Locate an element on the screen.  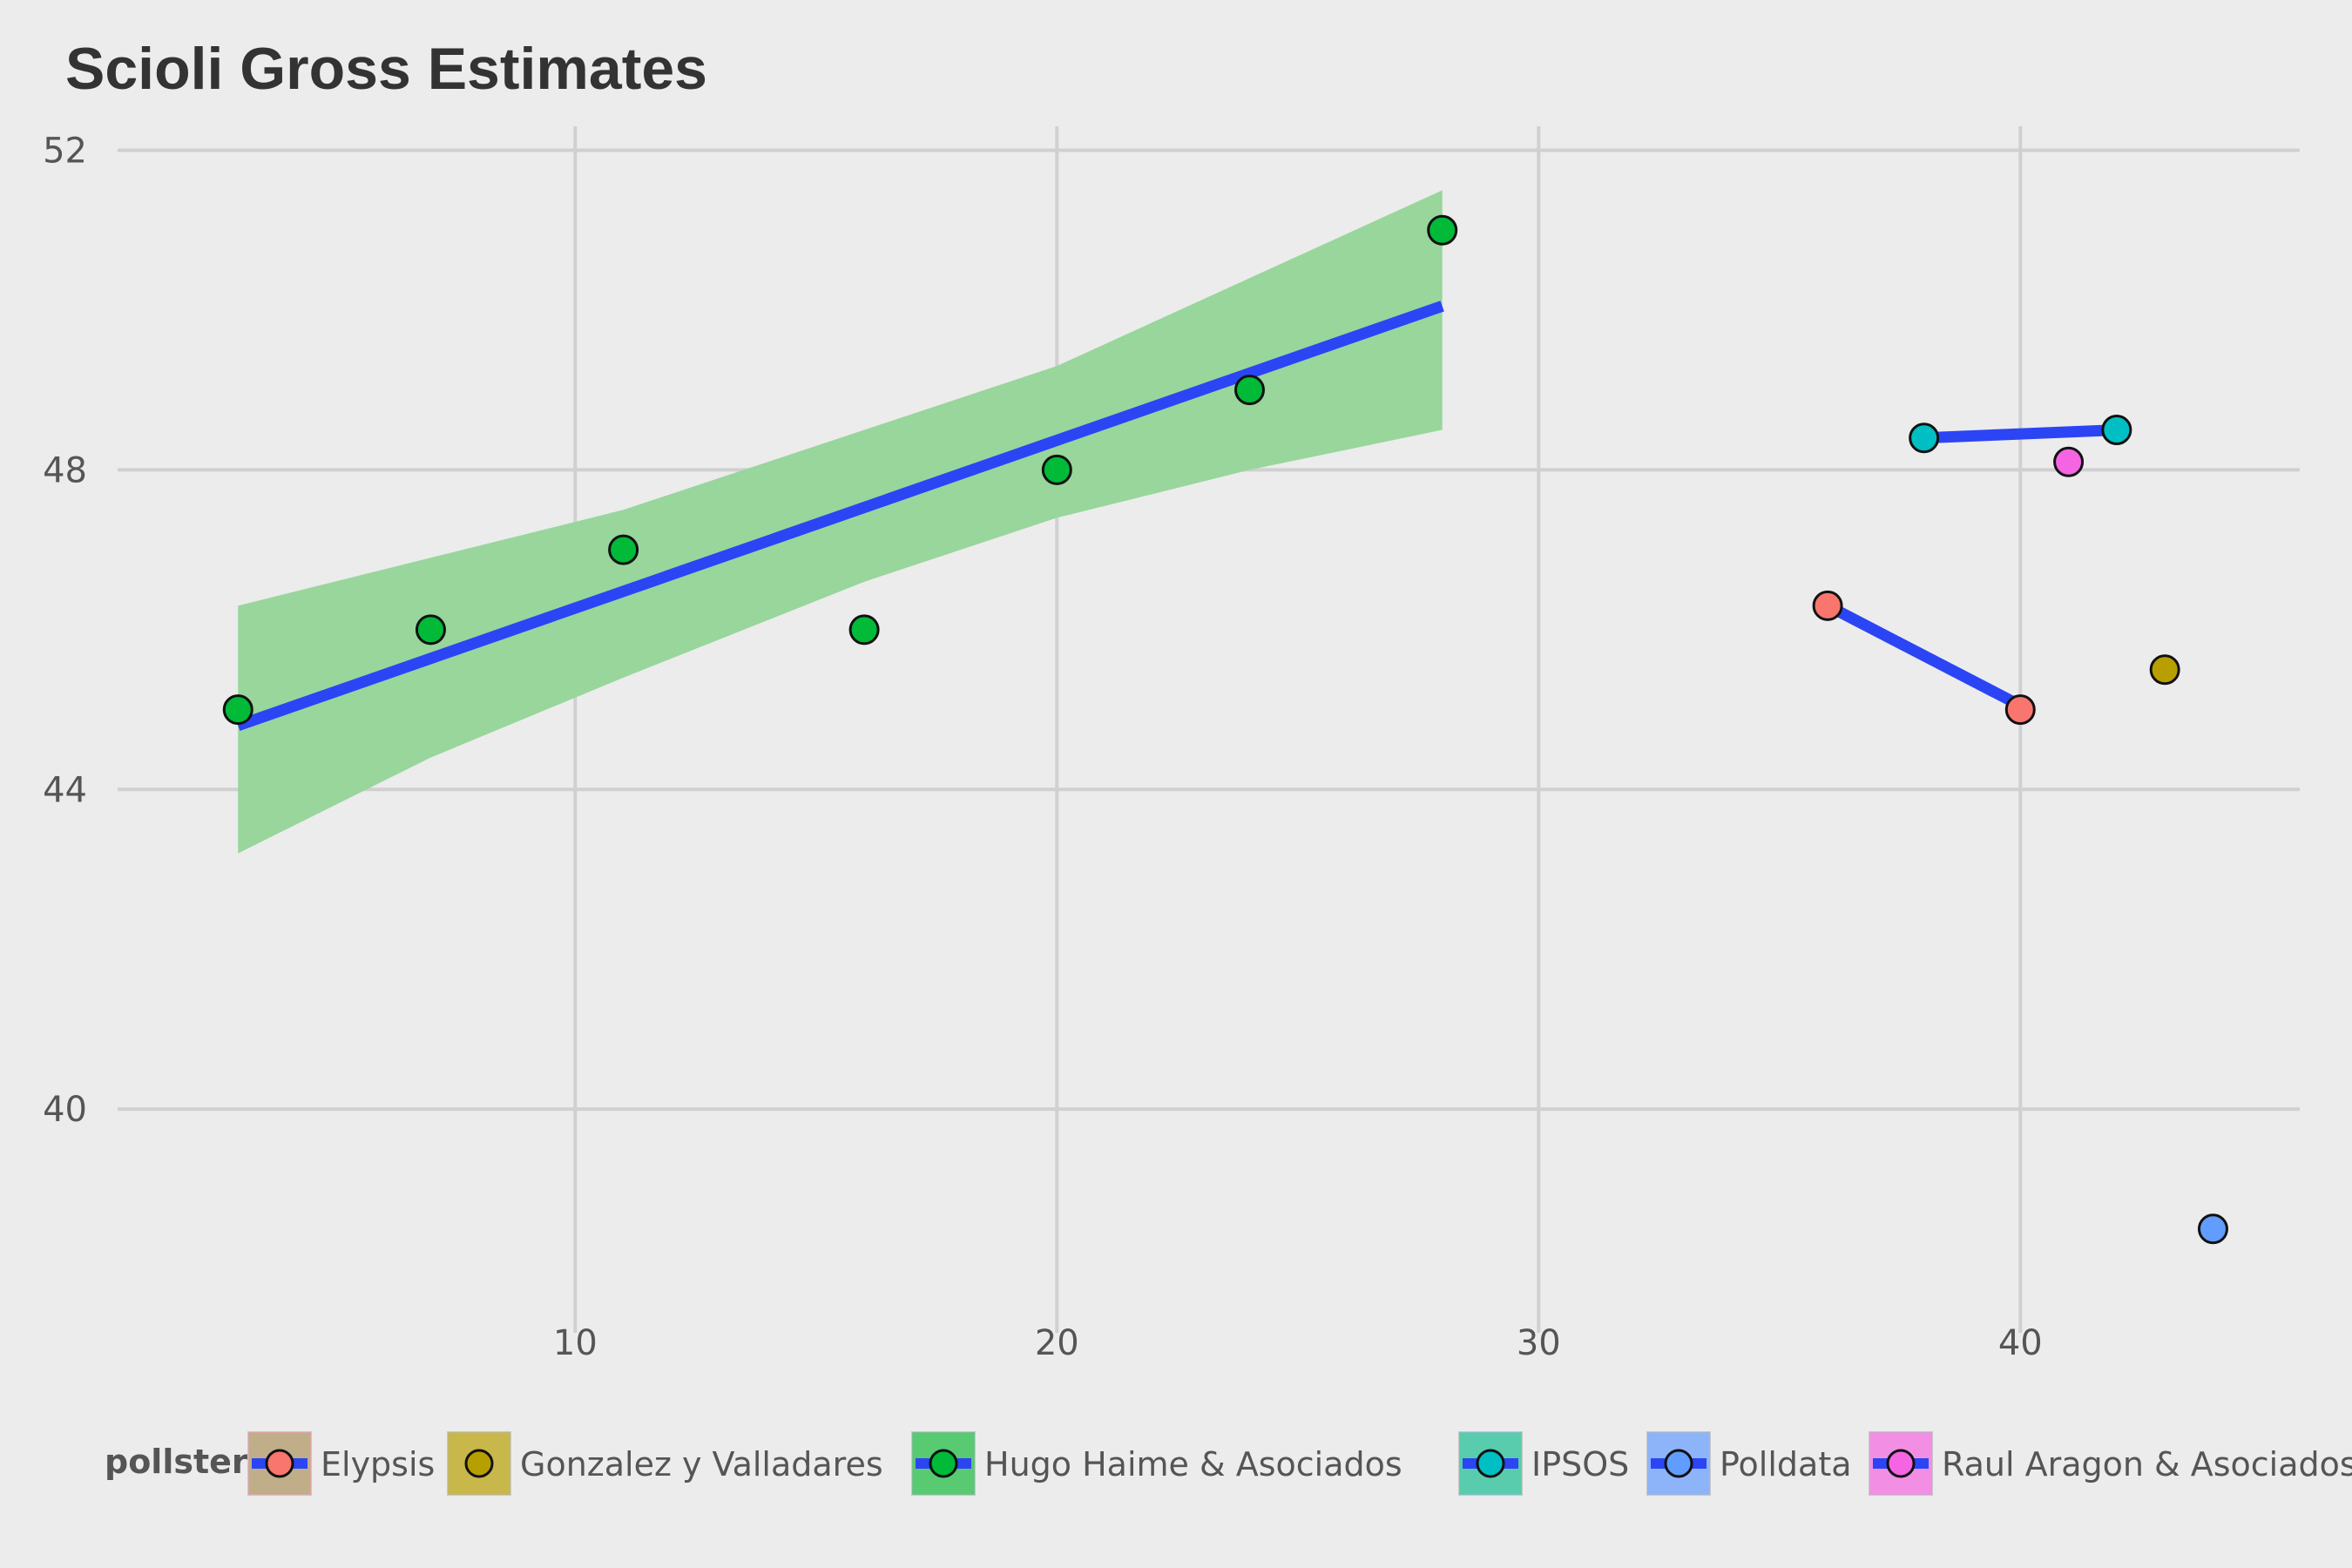
y-tick-label: 44 is located at coordinates (65, 790).